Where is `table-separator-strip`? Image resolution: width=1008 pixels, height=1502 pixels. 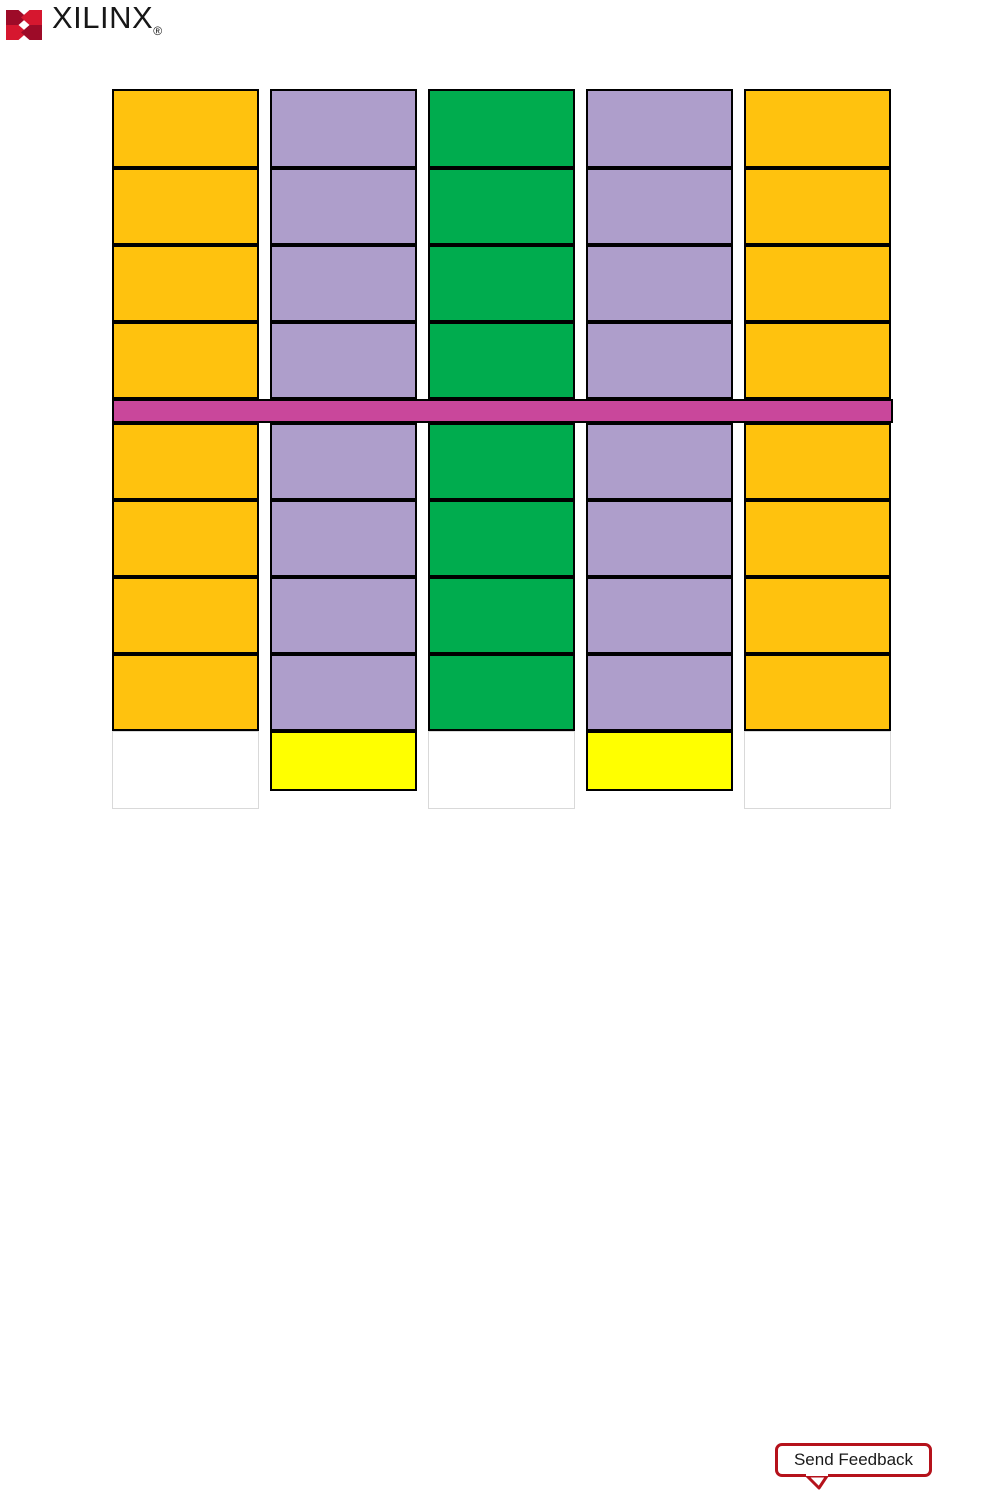
table-separator-strip is located at coordinates (502, 411).